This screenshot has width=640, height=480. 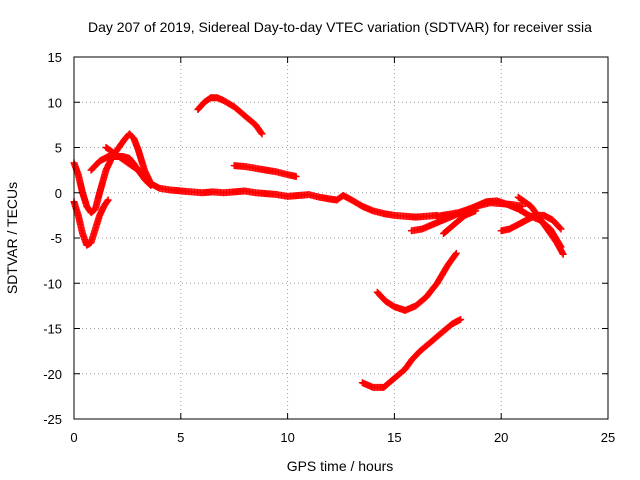 I want to click on y-tick-label: -5, so click(x=56, y=238).